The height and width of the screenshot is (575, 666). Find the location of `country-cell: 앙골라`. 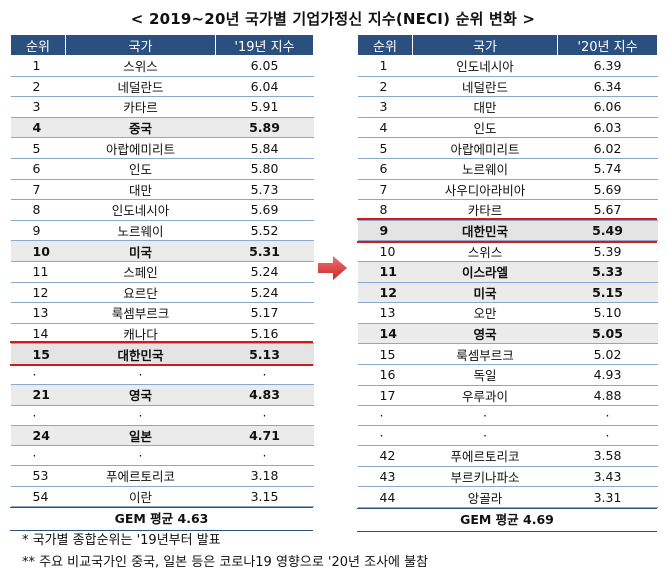

country-cell: 앙골라 is located at coordinates (485, 497).